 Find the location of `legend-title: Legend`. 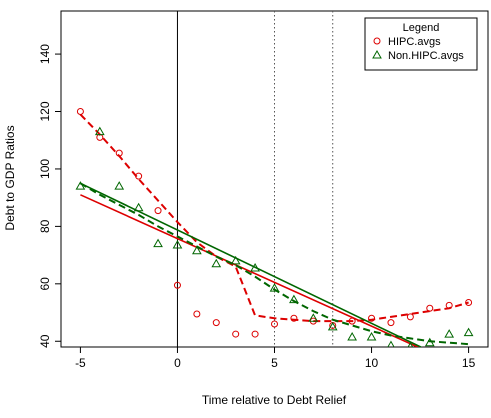

legend-title: Legend is located at coordinates (421, 28).